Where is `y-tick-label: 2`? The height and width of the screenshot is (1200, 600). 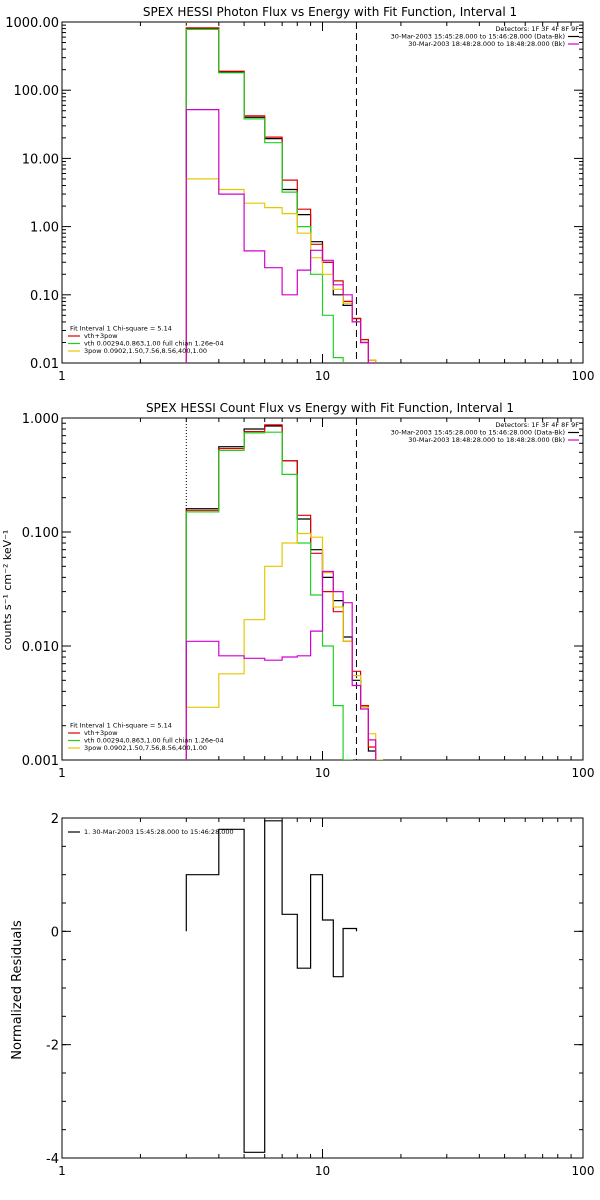 y-tick-label: 2 is located at coordinates (55, 819).